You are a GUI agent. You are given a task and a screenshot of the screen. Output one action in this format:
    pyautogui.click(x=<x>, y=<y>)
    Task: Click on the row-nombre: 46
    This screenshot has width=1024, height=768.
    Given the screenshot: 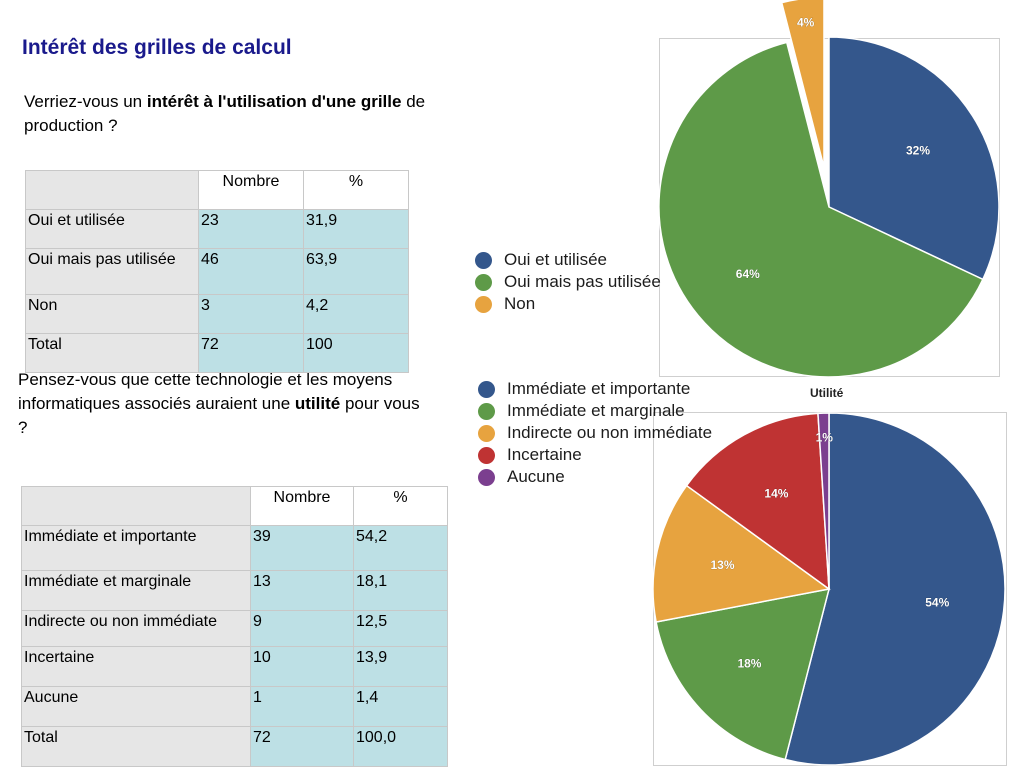 What is the action you would take?
    pyautogui.click(x=251, y=271)
    